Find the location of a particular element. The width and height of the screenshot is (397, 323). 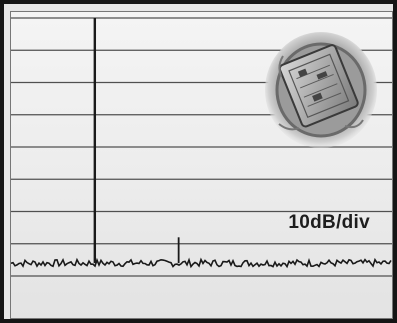

y-scale-label: 10dB/div is located at coordinates (329, 222).